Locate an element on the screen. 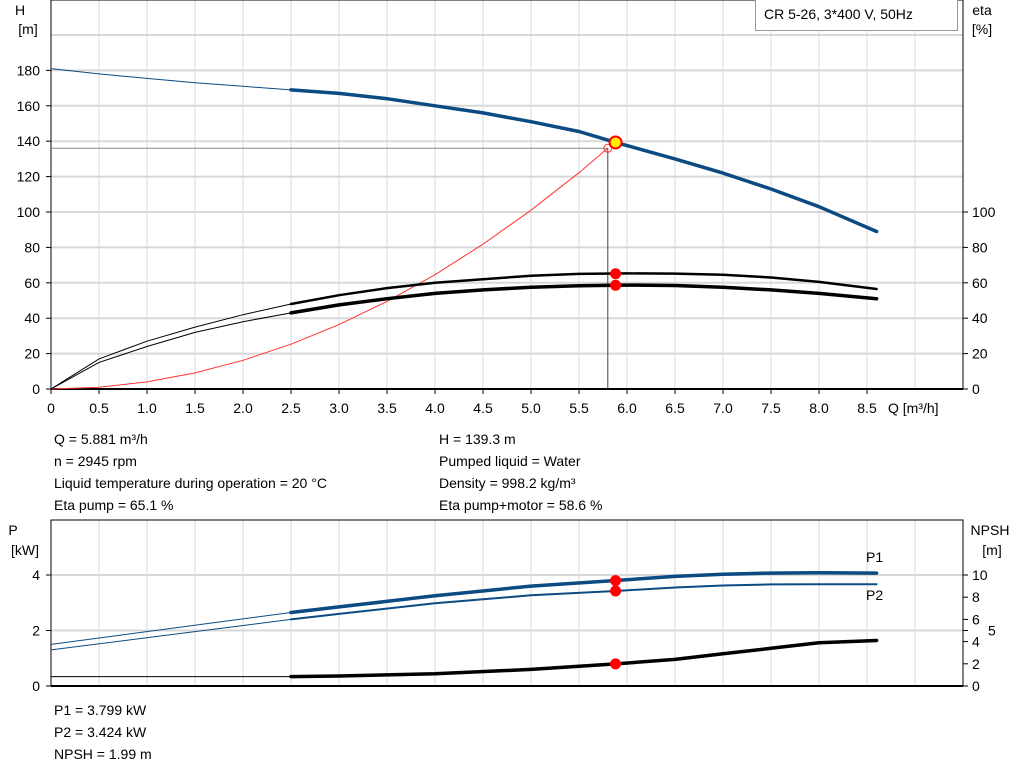  y-axis-label-right: eta is located at coordinates (982, 10).